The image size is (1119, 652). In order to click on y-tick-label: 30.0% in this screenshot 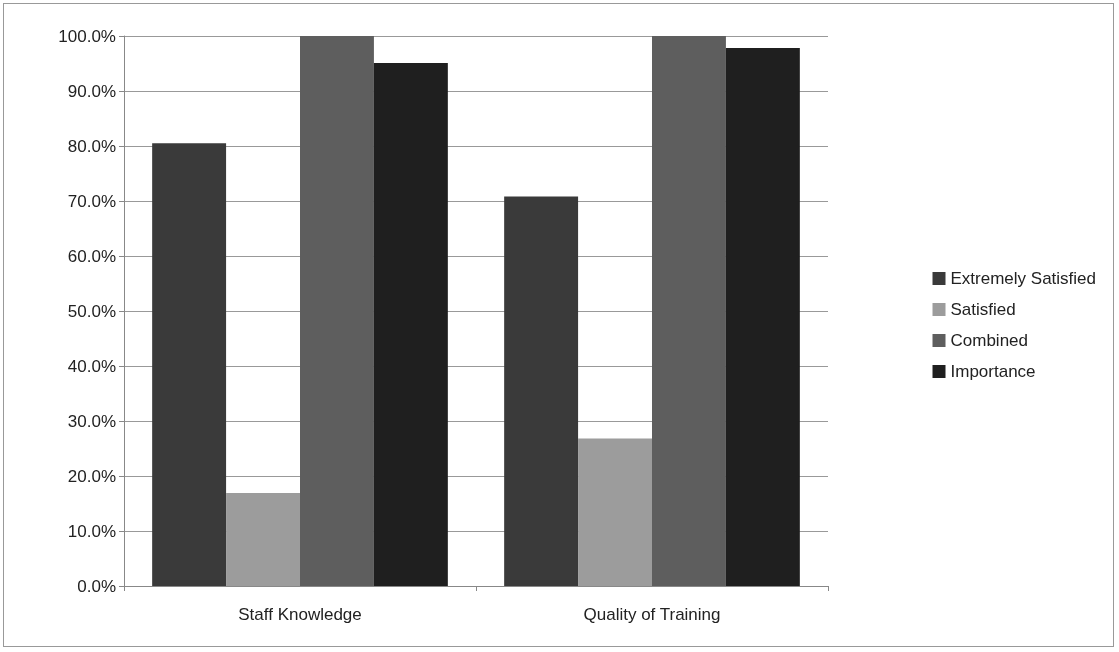, I will do `click(91, 421)`.